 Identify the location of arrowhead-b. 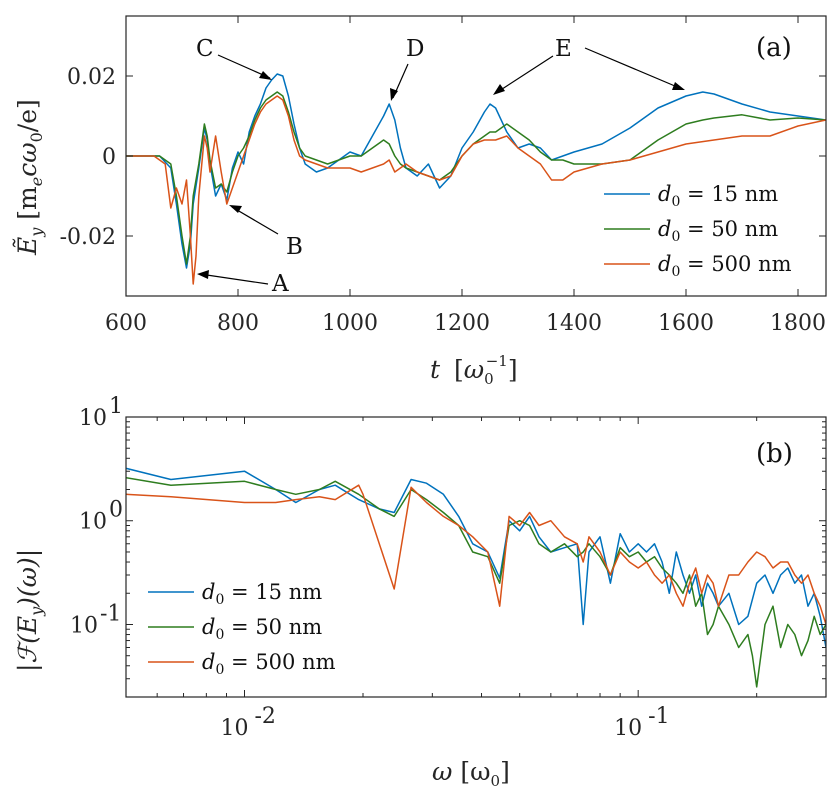
(235, 209).